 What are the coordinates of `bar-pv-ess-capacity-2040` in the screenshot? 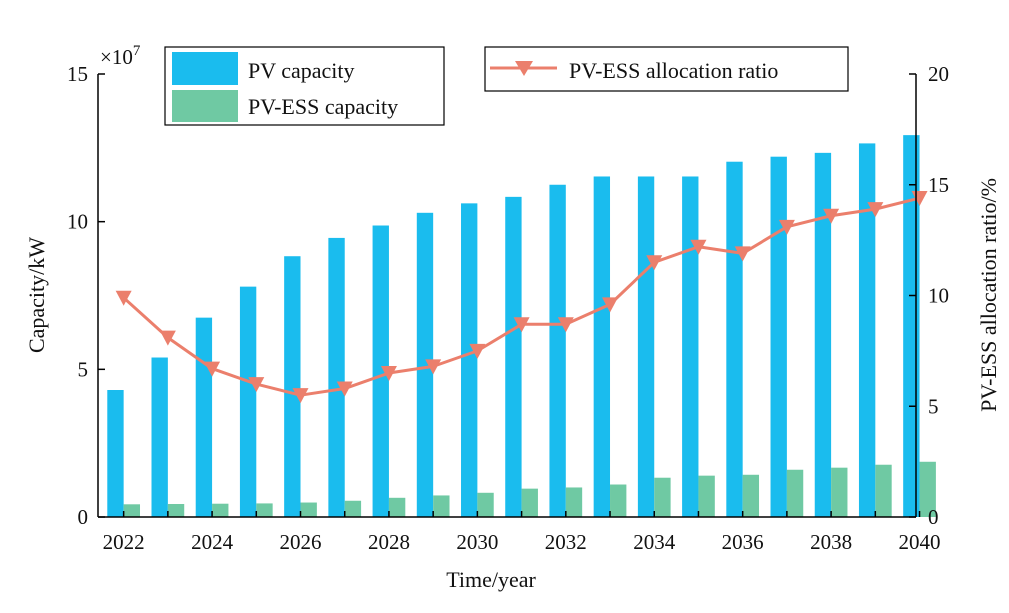 It's located at (927, 489).